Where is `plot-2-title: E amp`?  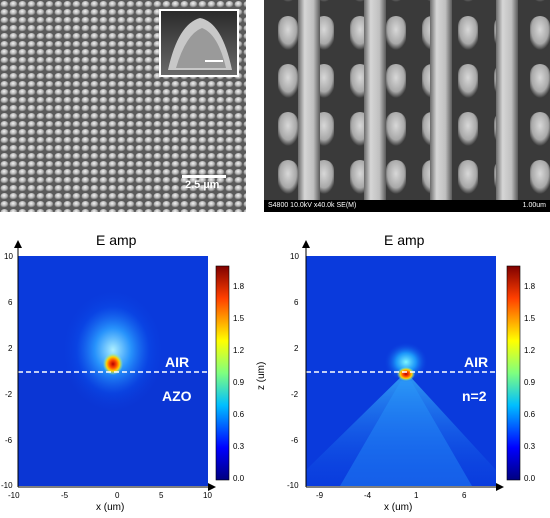
plot-2-title: E amp is located at coordinates (404, 240).